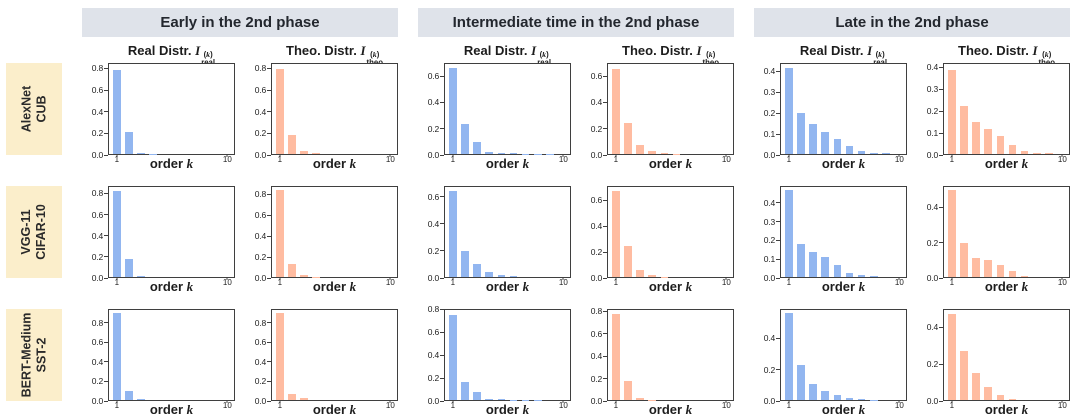 The width and height of the screenshot is (1080, 419). What do you see at coordinates (34, 355) in the screenshot?
I see `row-label-bert-medium-sst2: BERT-Medium SST-2` at bounding box center [34, 355].